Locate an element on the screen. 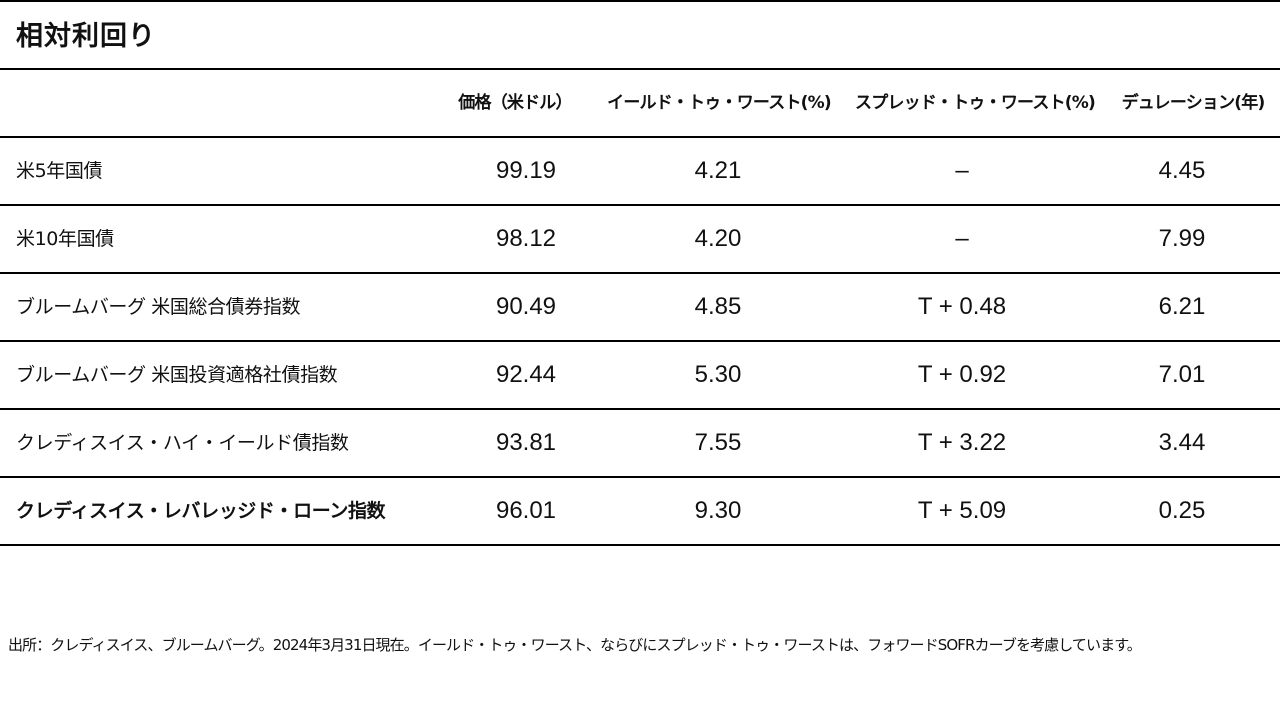 The height and width of the screenshot is (720, 1280). yield-to-worst-cell: 4.85 is located at coordinates (718, 306).